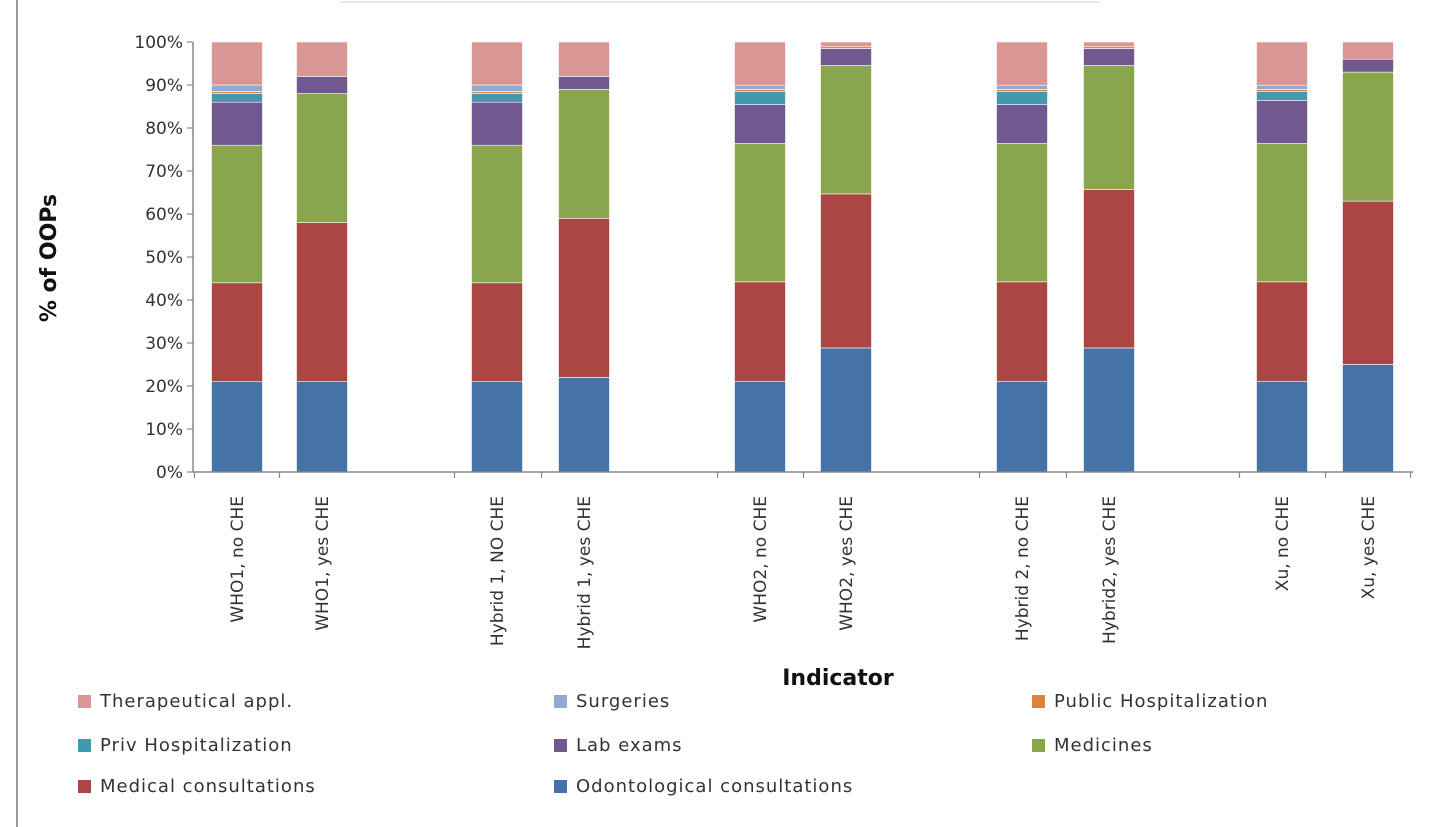 This screenshot has height=827, width=1449. I want to click on y-tick-label: 30%, so click(164, 344).